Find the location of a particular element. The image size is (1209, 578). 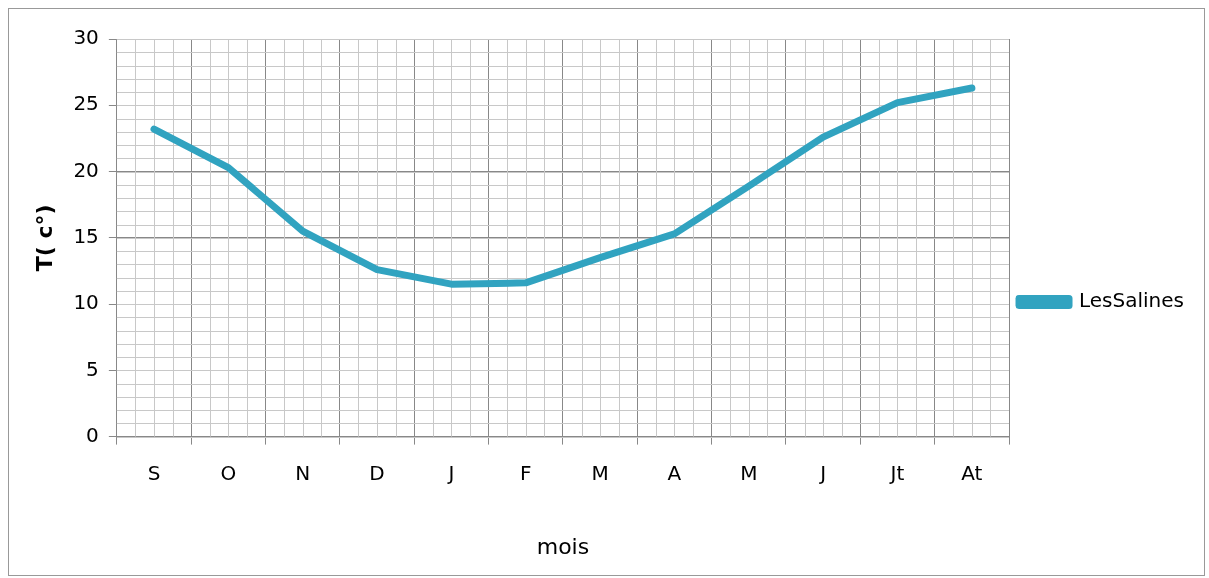

y-tick-label: 15 is located at coordinates (86, 236).